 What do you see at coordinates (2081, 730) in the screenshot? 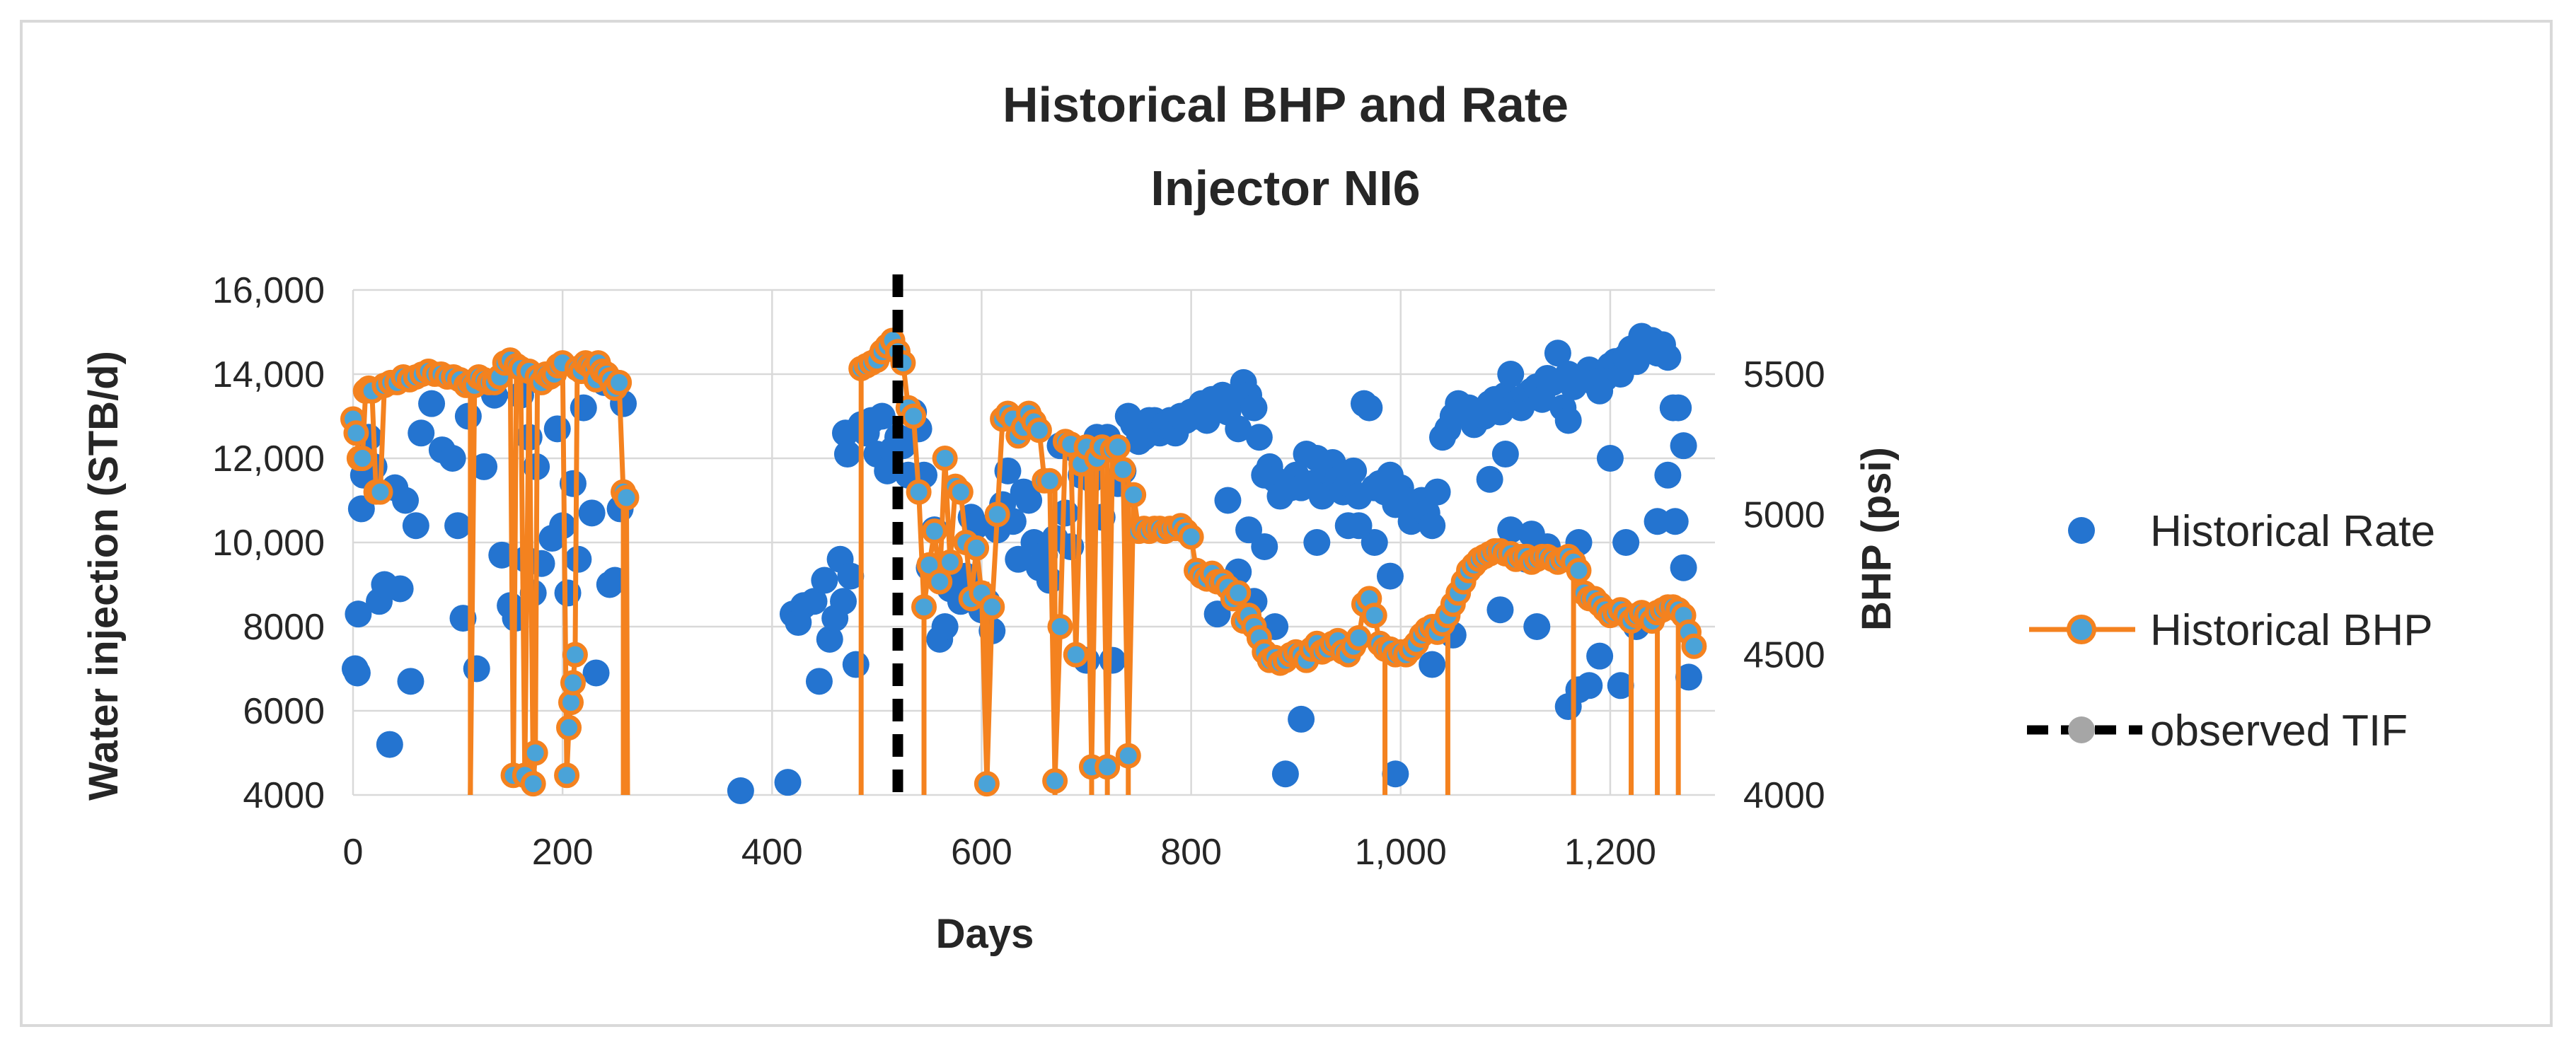
I see `legend-tif-marker` at bounding box center [2081, 730].